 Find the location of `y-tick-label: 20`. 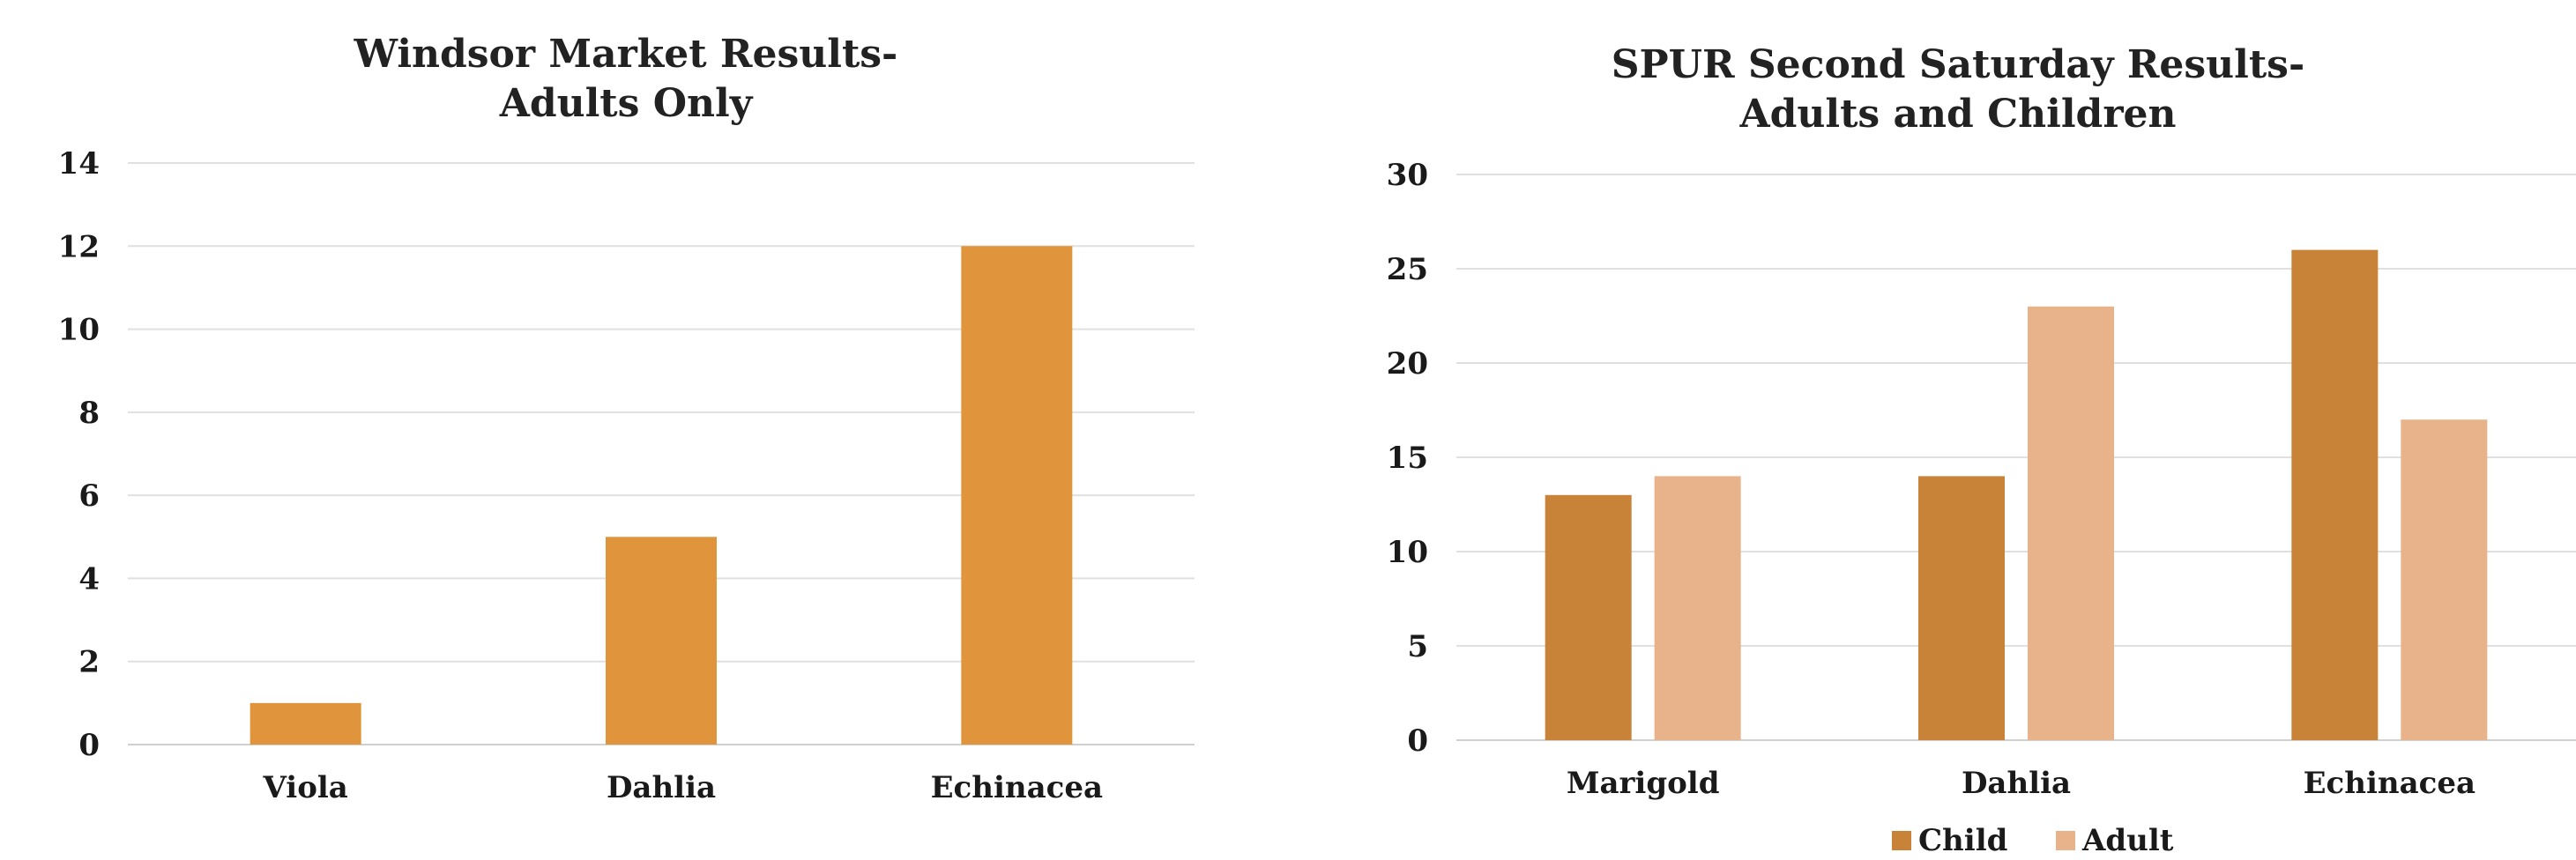

y-tick-label: 20 is located at coordinates (1407, 364).